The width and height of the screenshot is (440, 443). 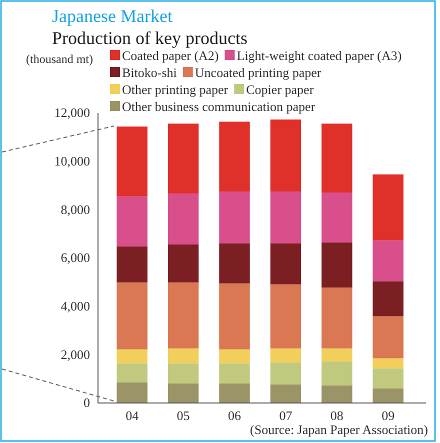 I want to click on x-tick-label: 04, so click(x=133, y=416).